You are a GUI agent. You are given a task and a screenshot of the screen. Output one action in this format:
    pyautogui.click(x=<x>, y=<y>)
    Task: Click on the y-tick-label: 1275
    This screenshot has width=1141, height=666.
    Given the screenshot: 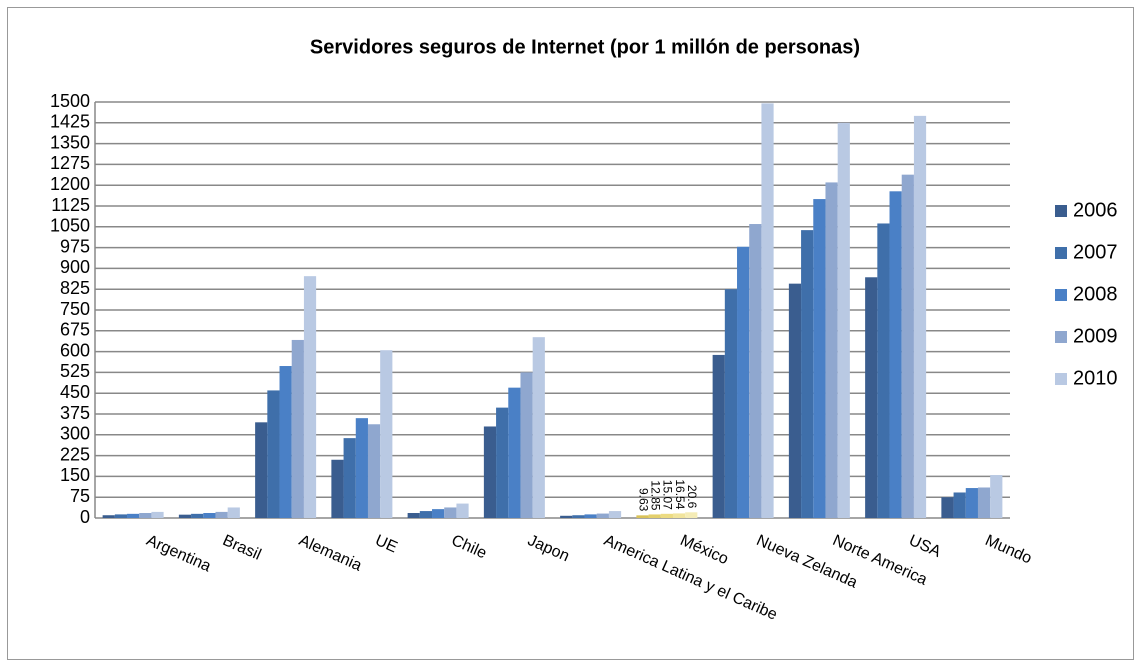 What is the action you would take?
    pyautogui.click(x=70, y=163)
    